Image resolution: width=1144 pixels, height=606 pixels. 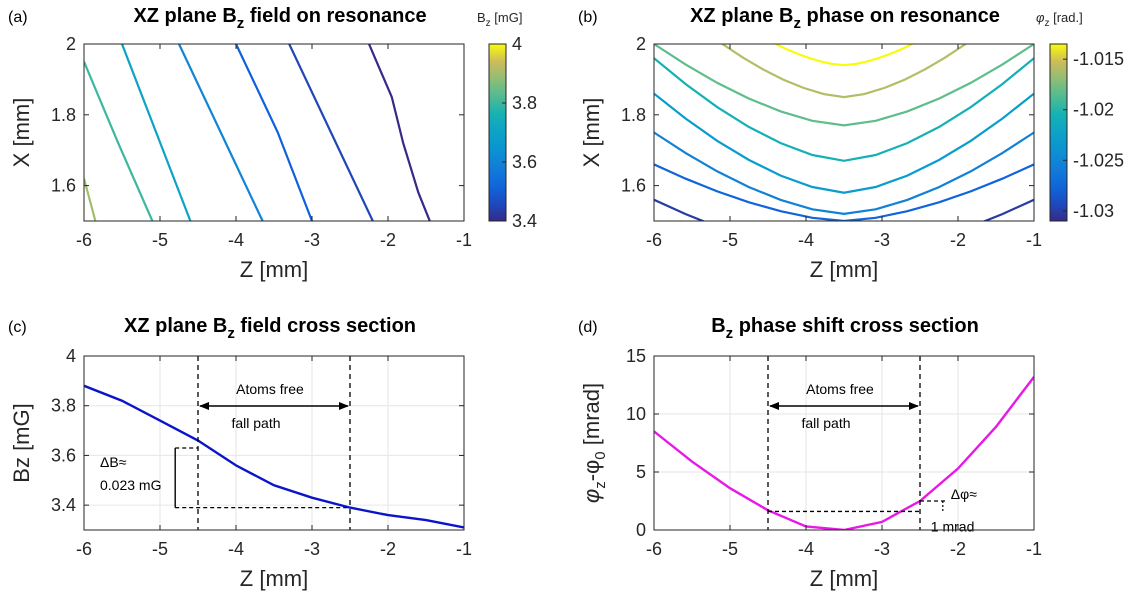 I want to click on panel-title: XZ plane Bz phase on resonance, so click(x=845, y=18).